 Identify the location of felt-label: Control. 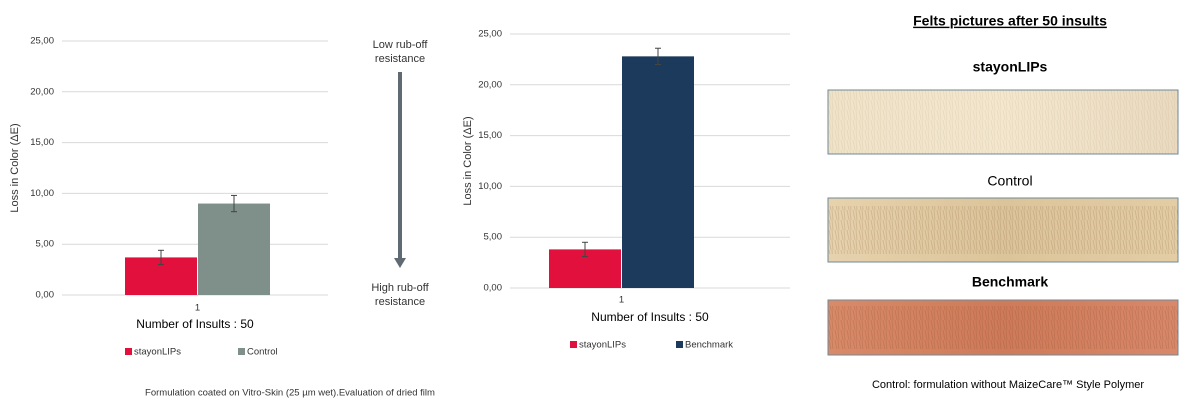
(1009, 181).